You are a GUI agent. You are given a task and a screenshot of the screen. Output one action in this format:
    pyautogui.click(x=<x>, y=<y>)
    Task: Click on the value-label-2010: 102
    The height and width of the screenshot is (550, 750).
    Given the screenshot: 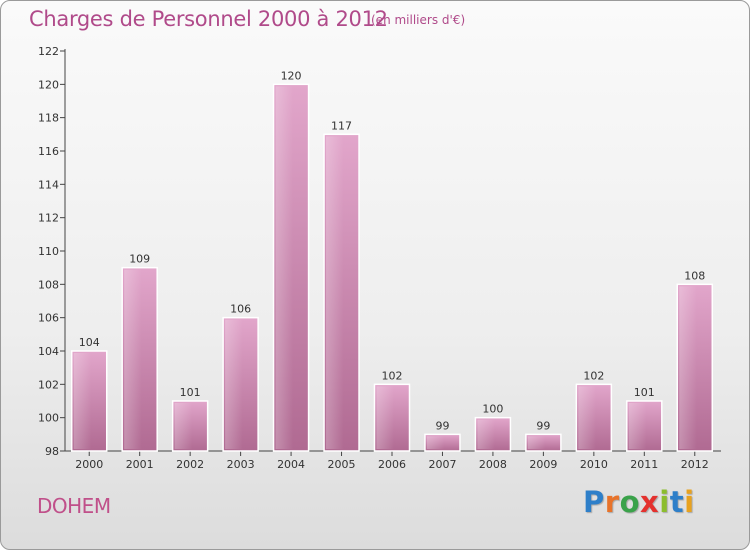 What is the action you would take?
    pyautogui.click(x=593, y=375)
    